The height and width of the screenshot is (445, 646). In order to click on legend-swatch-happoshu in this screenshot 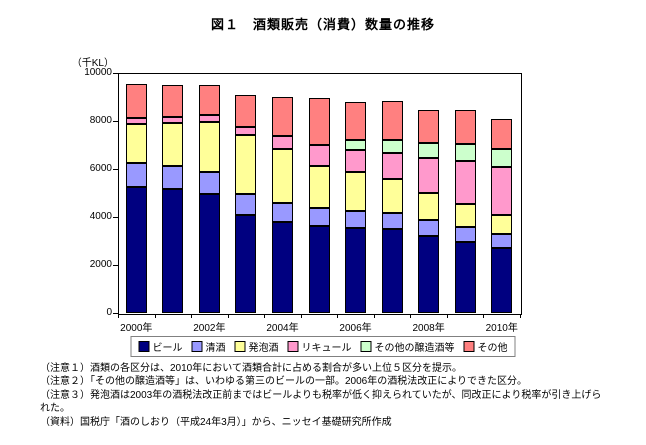, I will do `click(240, 346)`.